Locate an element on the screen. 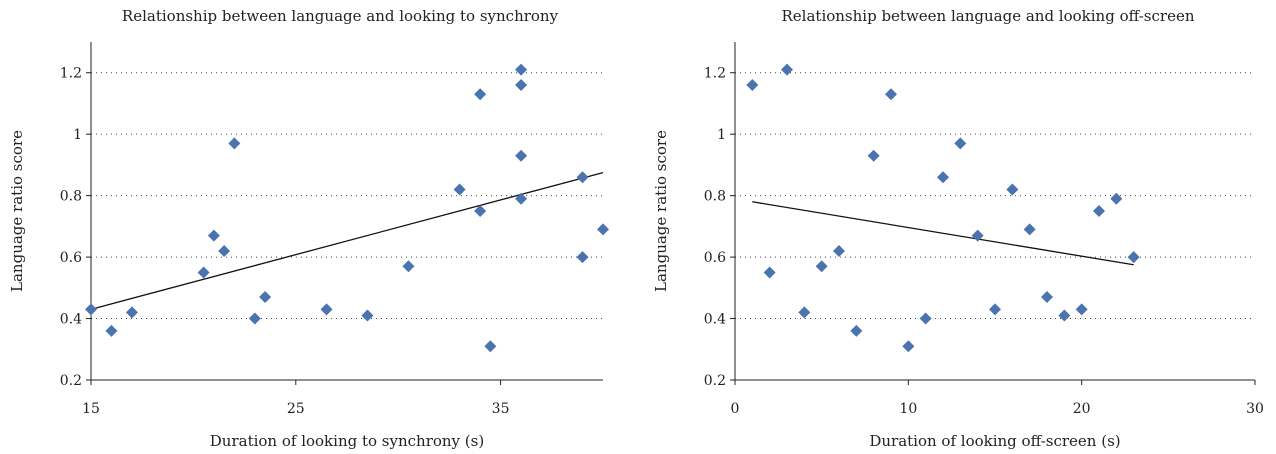 This screenshot has height=454, width=1276. x-tick-label: 10 is located at coordinates (908, 409).